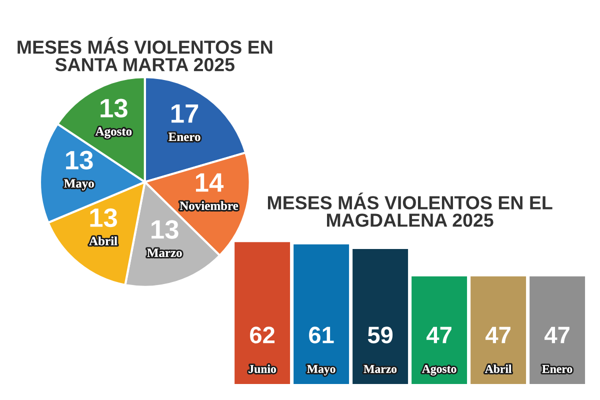 The height and width of the screenshot is (400, 600). I want to click on data-label: 61, so click(321, 335).